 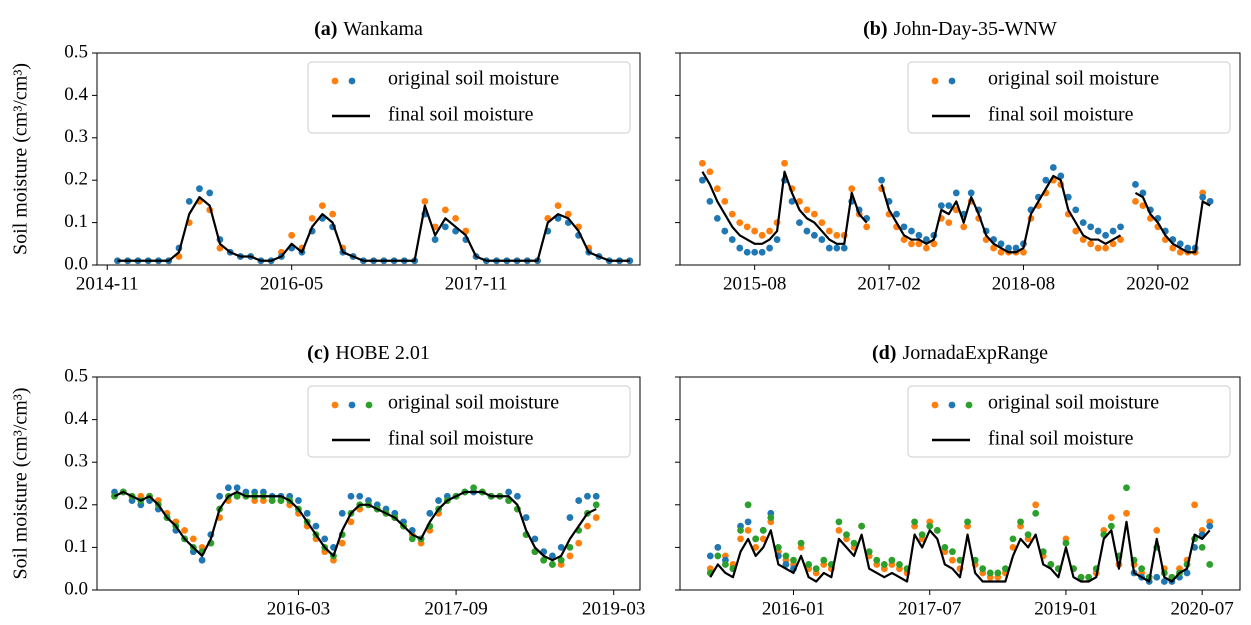 I want to click on x-tick-label: 2016-05, so click(x=291, y=283).